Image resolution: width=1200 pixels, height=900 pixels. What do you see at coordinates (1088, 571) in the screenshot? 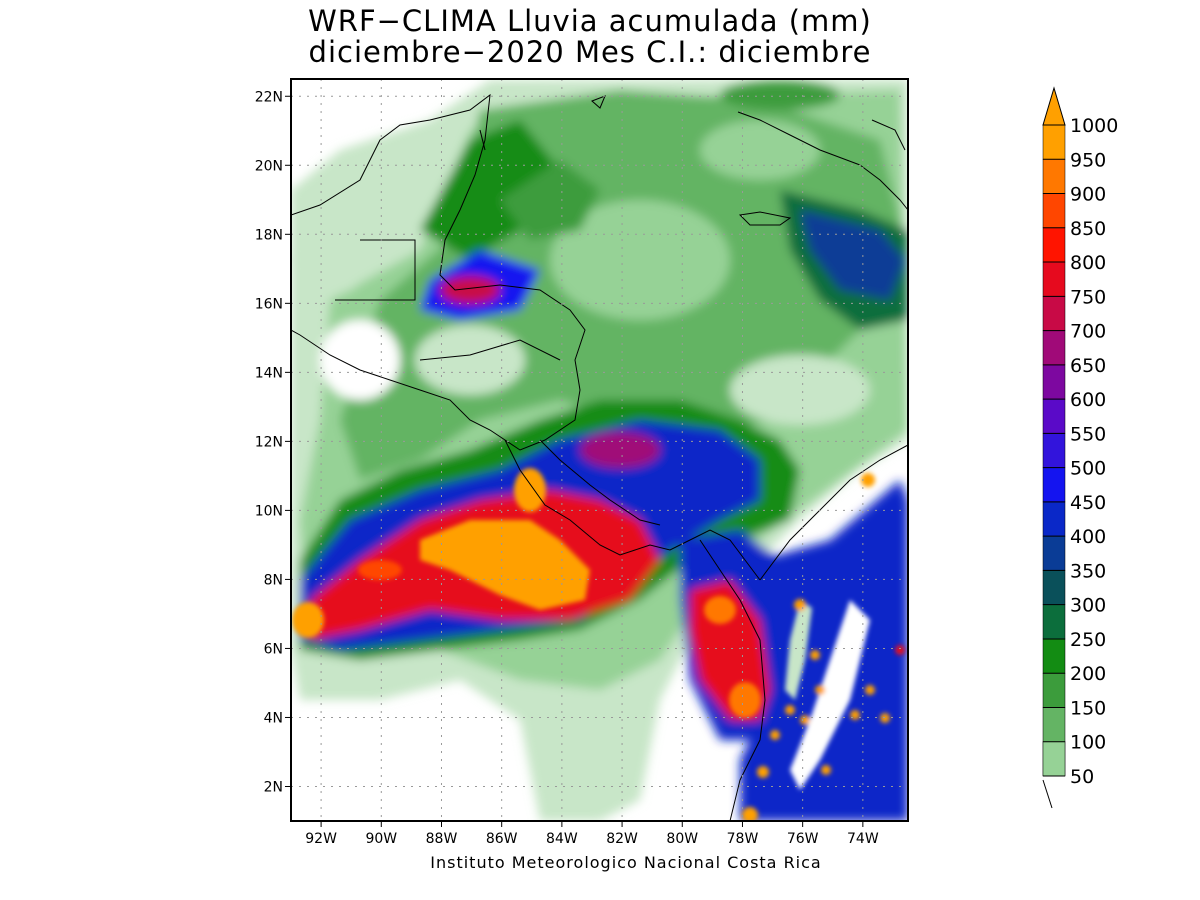
I see `colorbar-level-label: 350` at bounding box center [1088, 571].